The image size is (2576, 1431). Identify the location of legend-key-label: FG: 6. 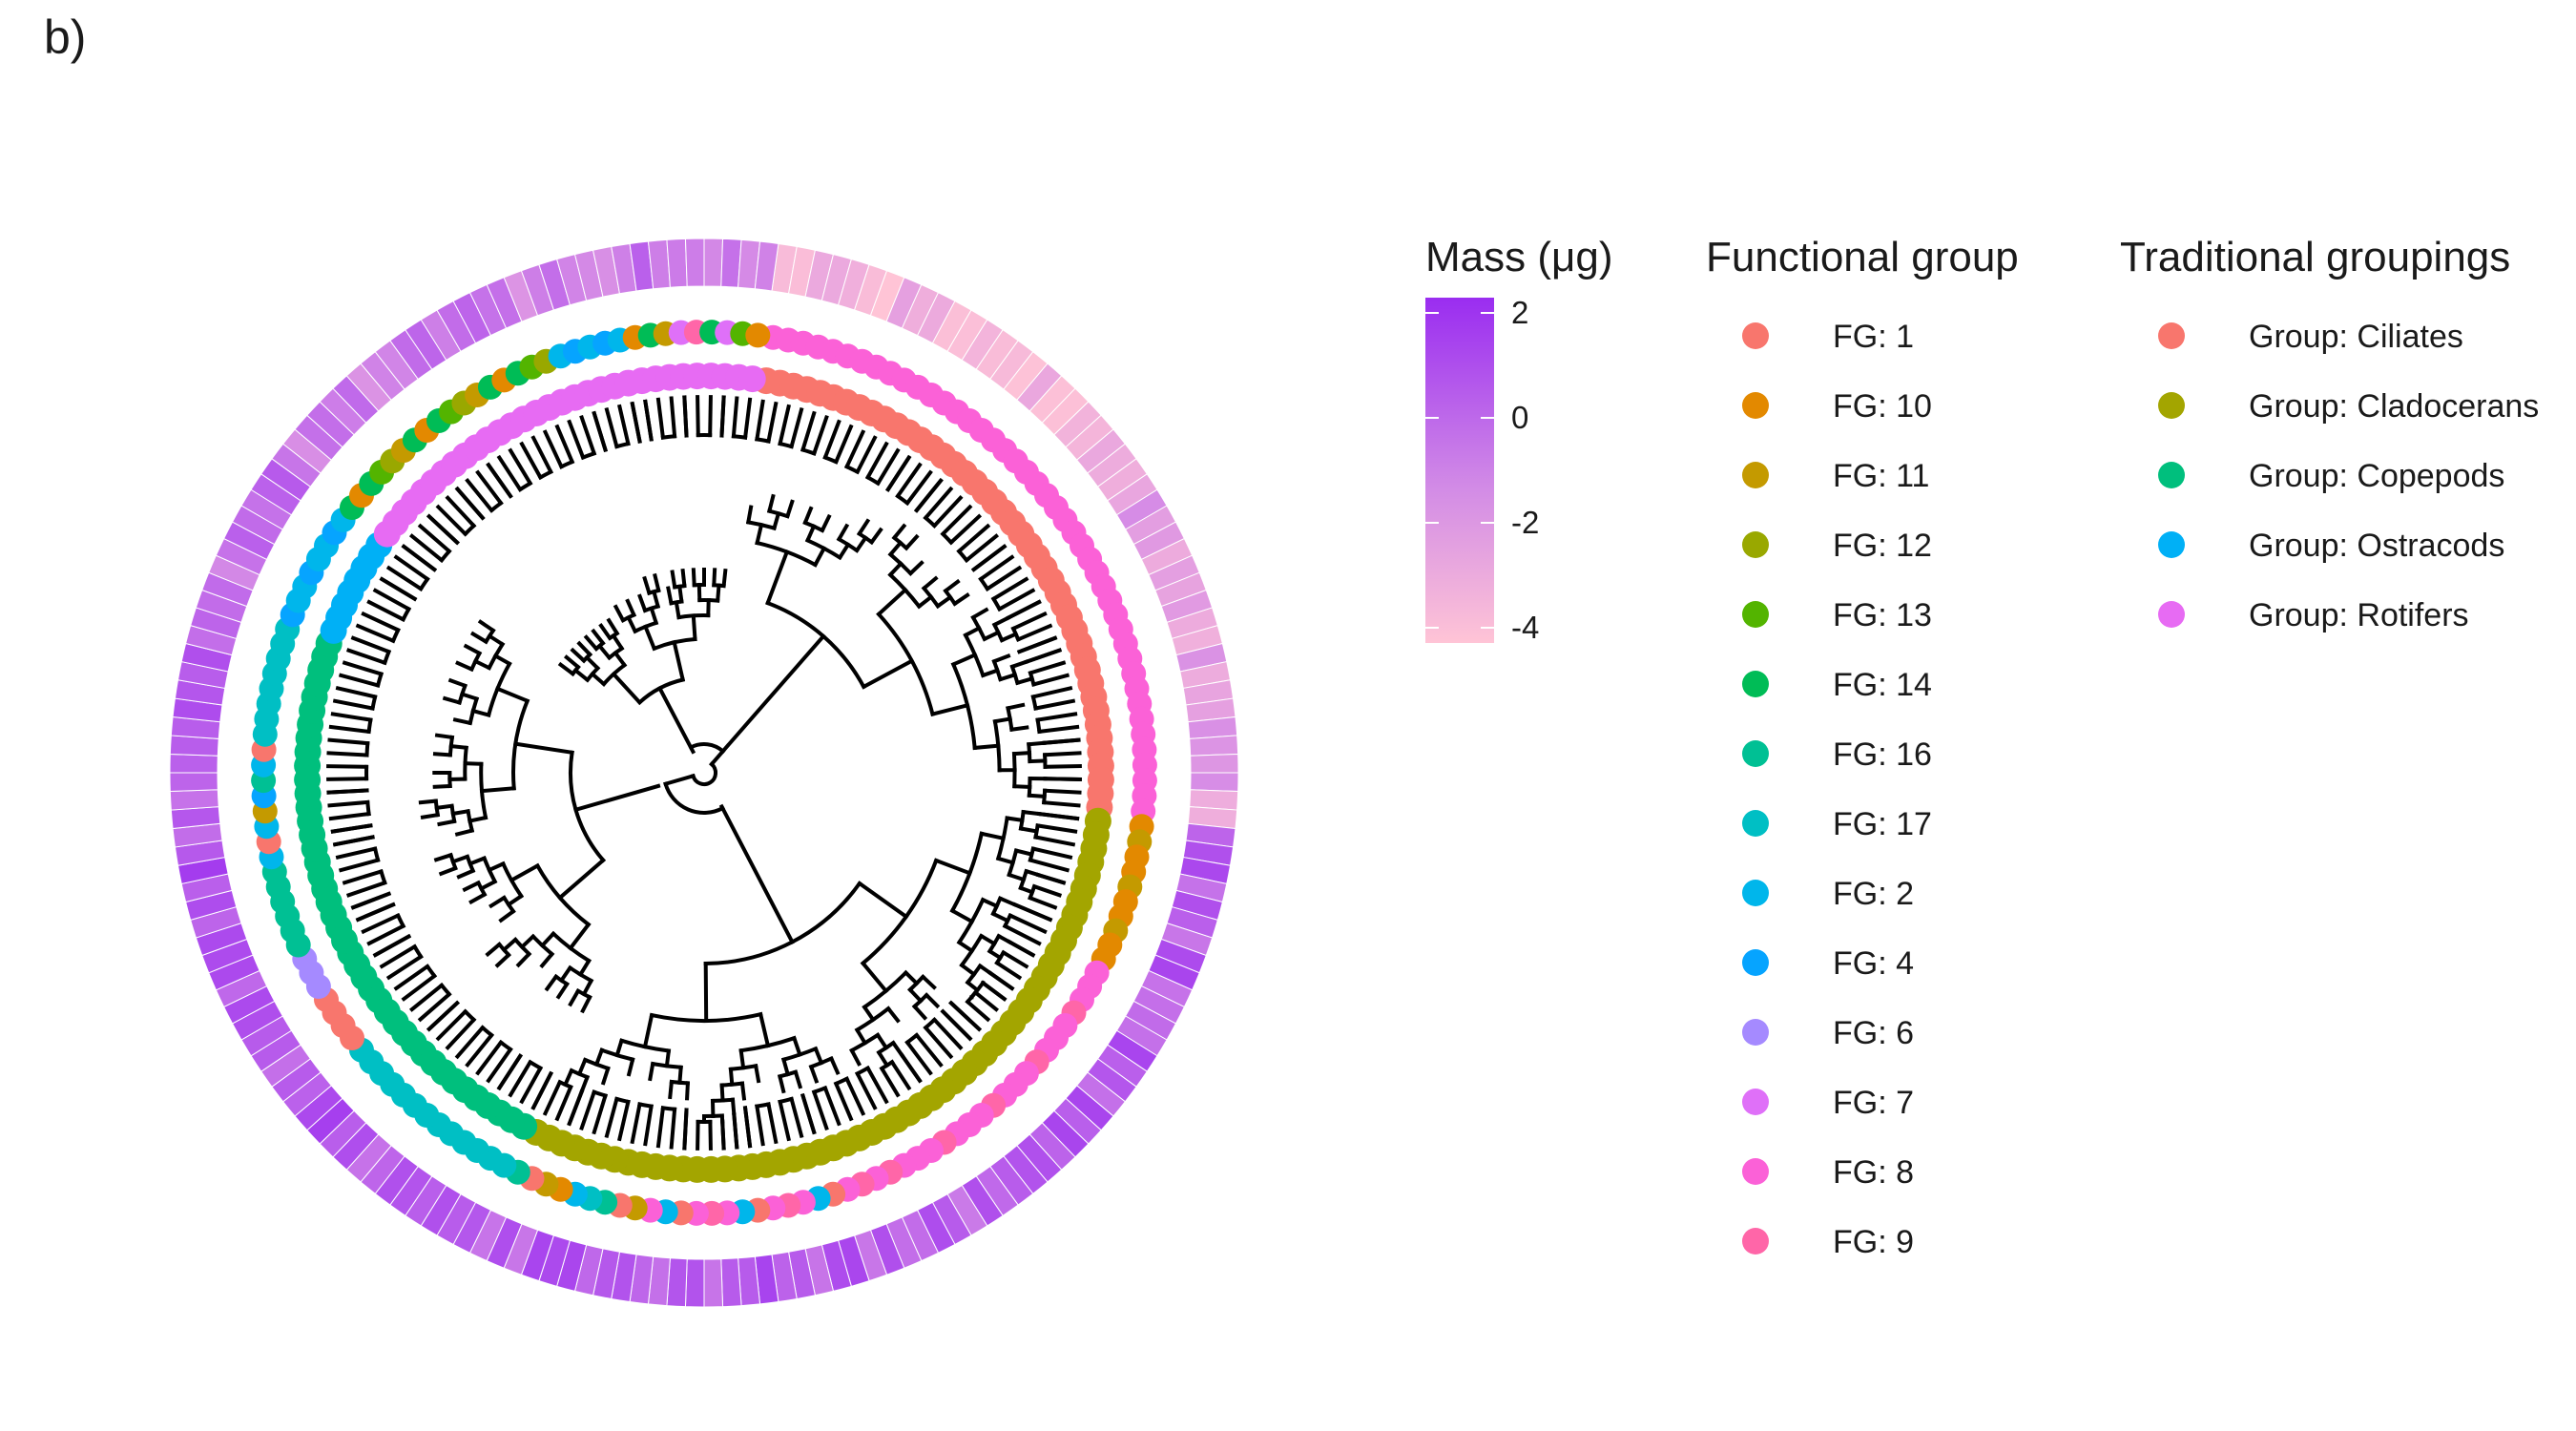
(1874, 1033).